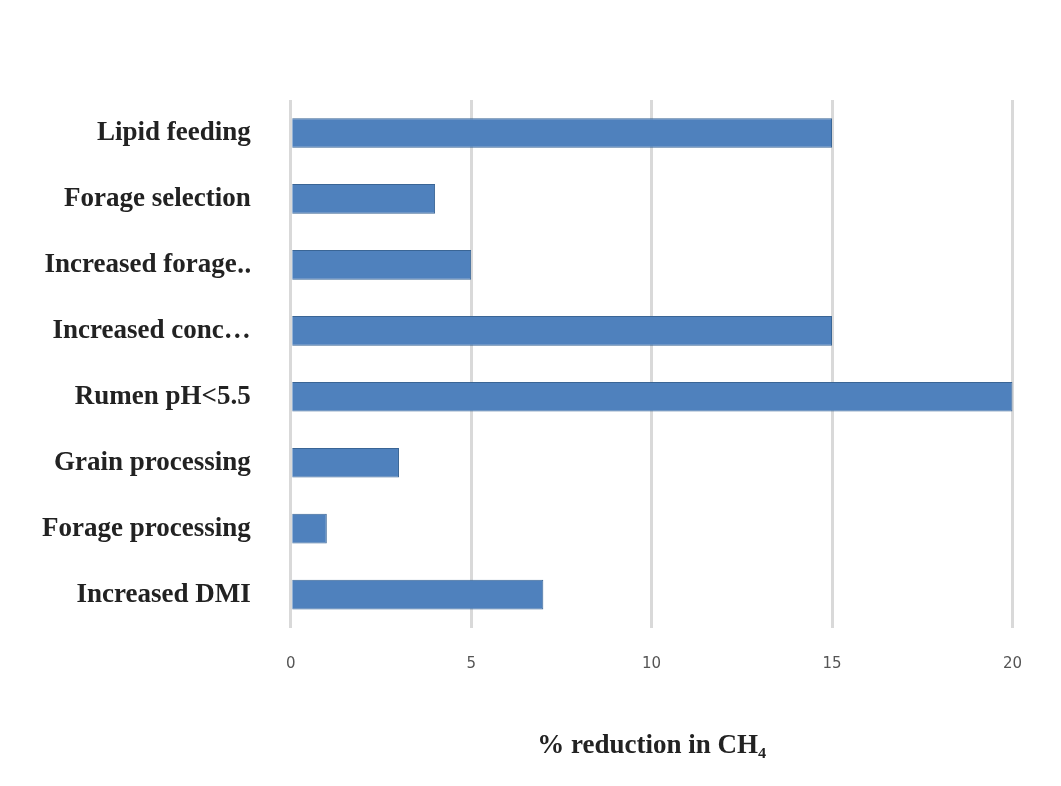 Image resolution: width=1061 pixels, height=786 pixels. I want to click on y-tick-label: Lipid feeding, so click(174, 130).